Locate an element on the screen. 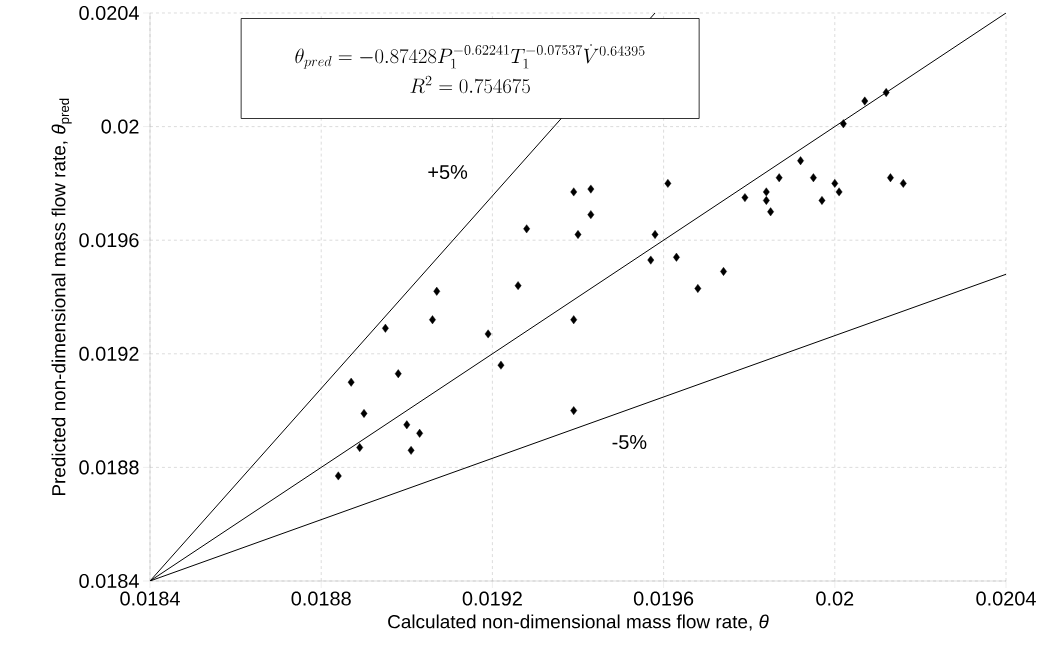  y-tick-label: 0.0204 is located at coordinates (109, 13).